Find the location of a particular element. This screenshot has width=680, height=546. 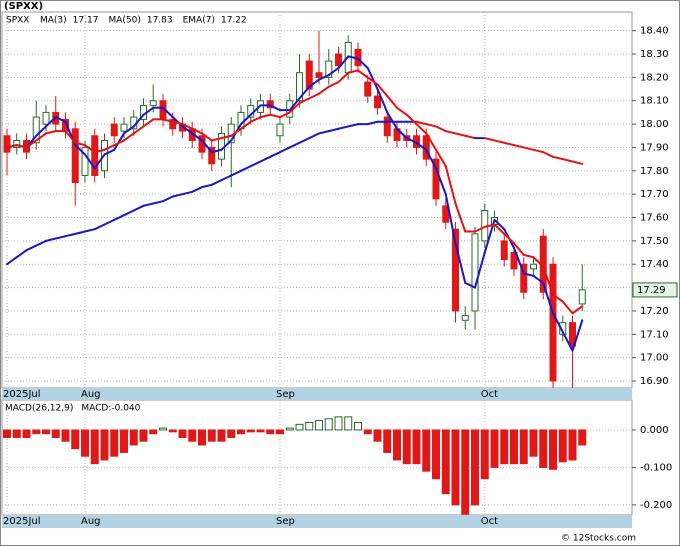

legend-name: EMA(7) is located at coordinates (199, 21).